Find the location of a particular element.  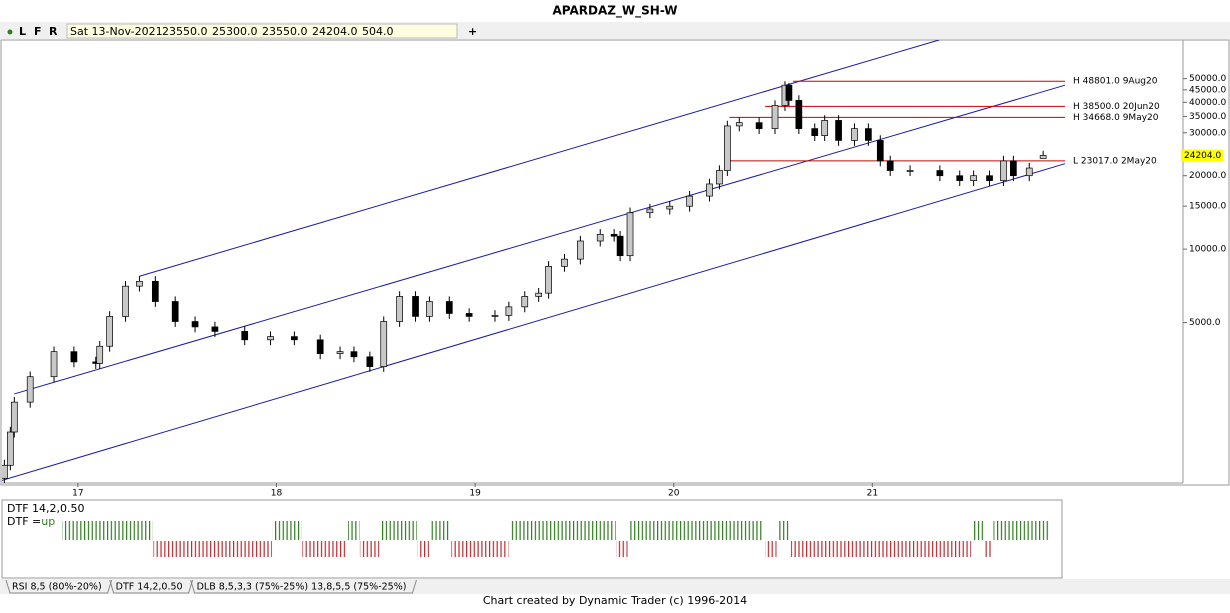

toolbar-button: R is located at coordinates (53, 31).